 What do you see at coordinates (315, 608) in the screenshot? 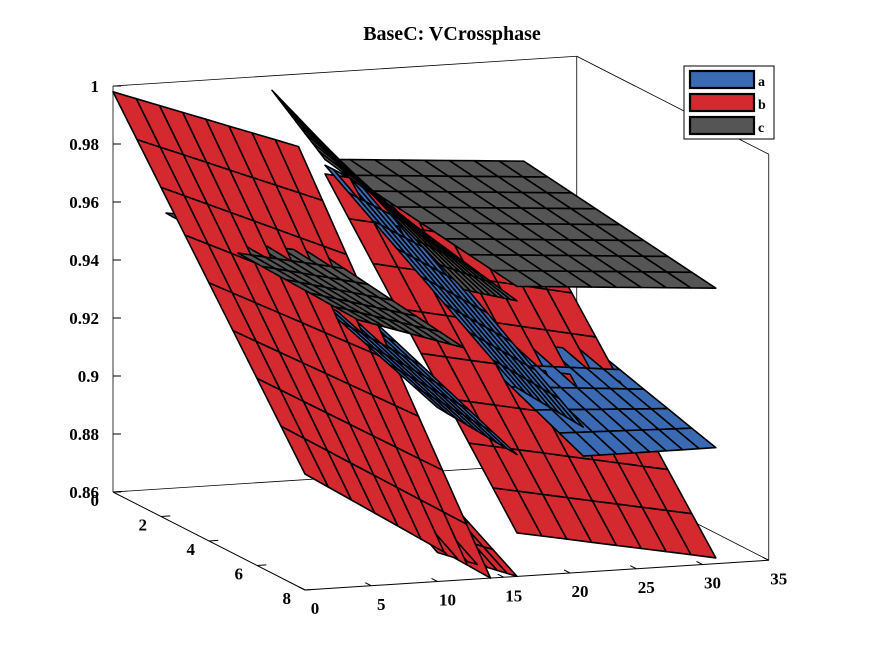
I see `x-tick-label: 0` at bounding box center [315, 608].